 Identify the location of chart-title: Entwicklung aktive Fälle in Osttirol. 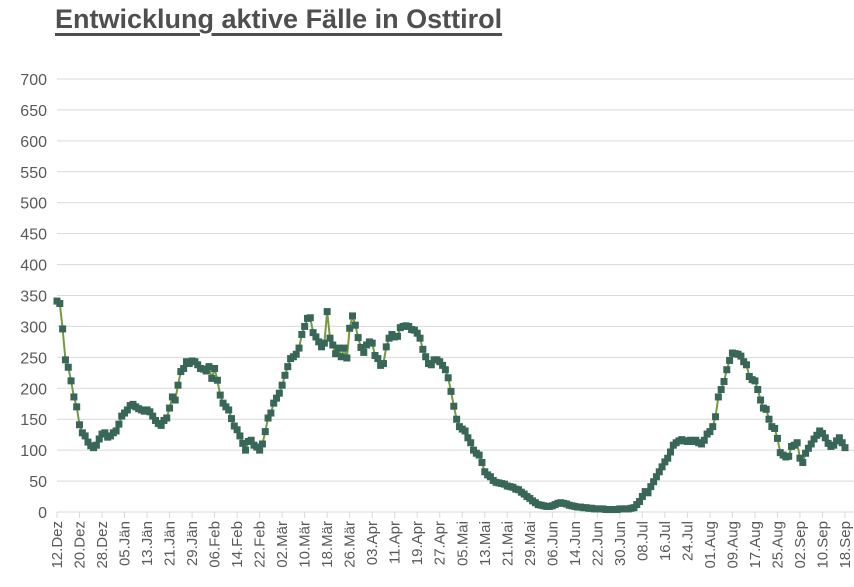
(279, 19).